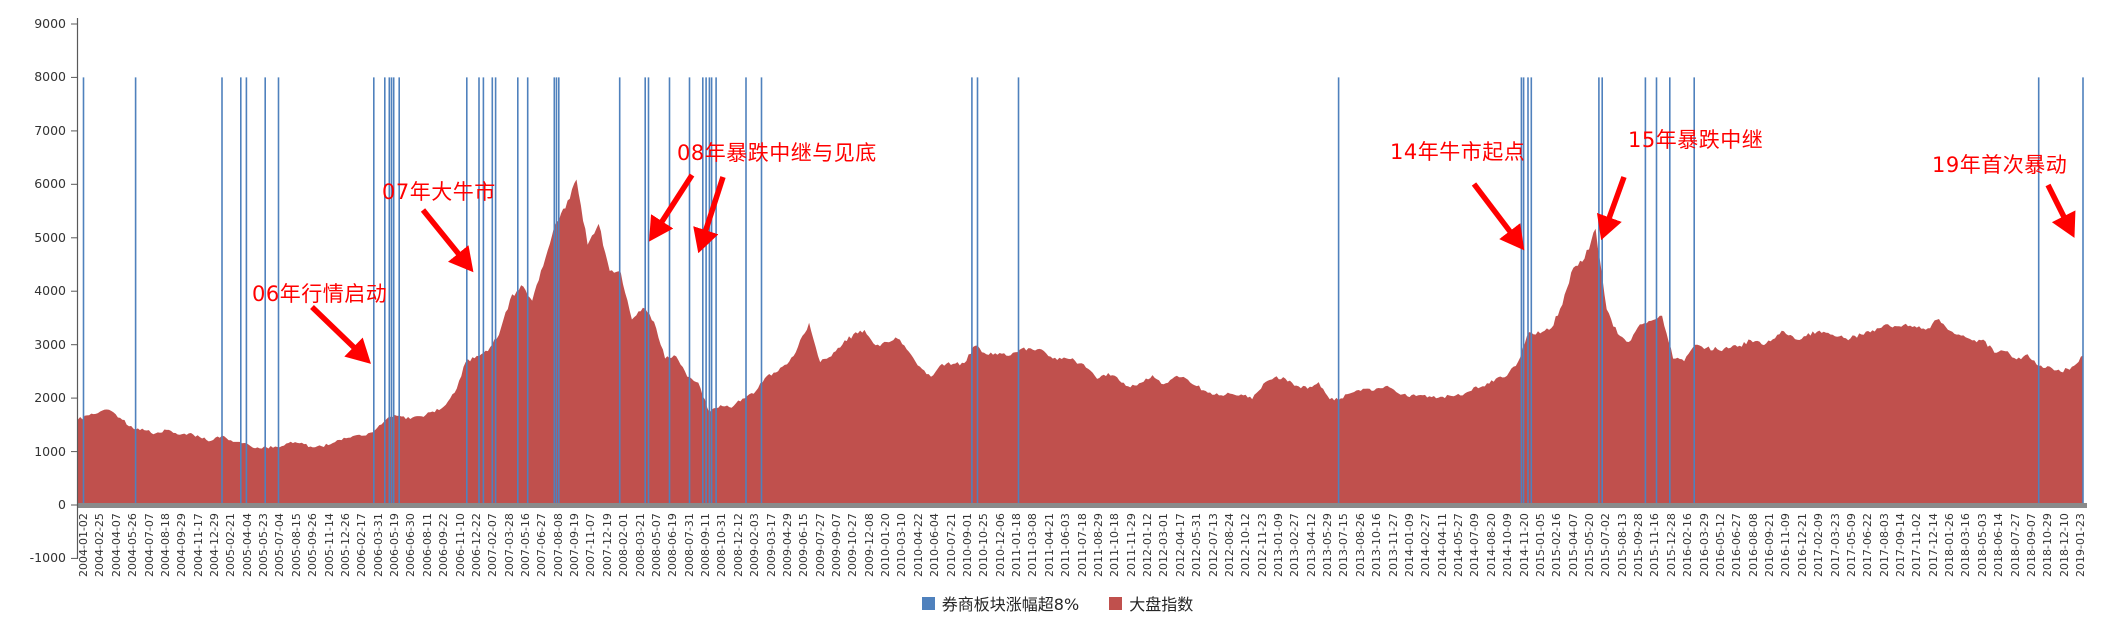  I want to click on x-axis-tick-label: 2011-01-18, so click(1016, 545).